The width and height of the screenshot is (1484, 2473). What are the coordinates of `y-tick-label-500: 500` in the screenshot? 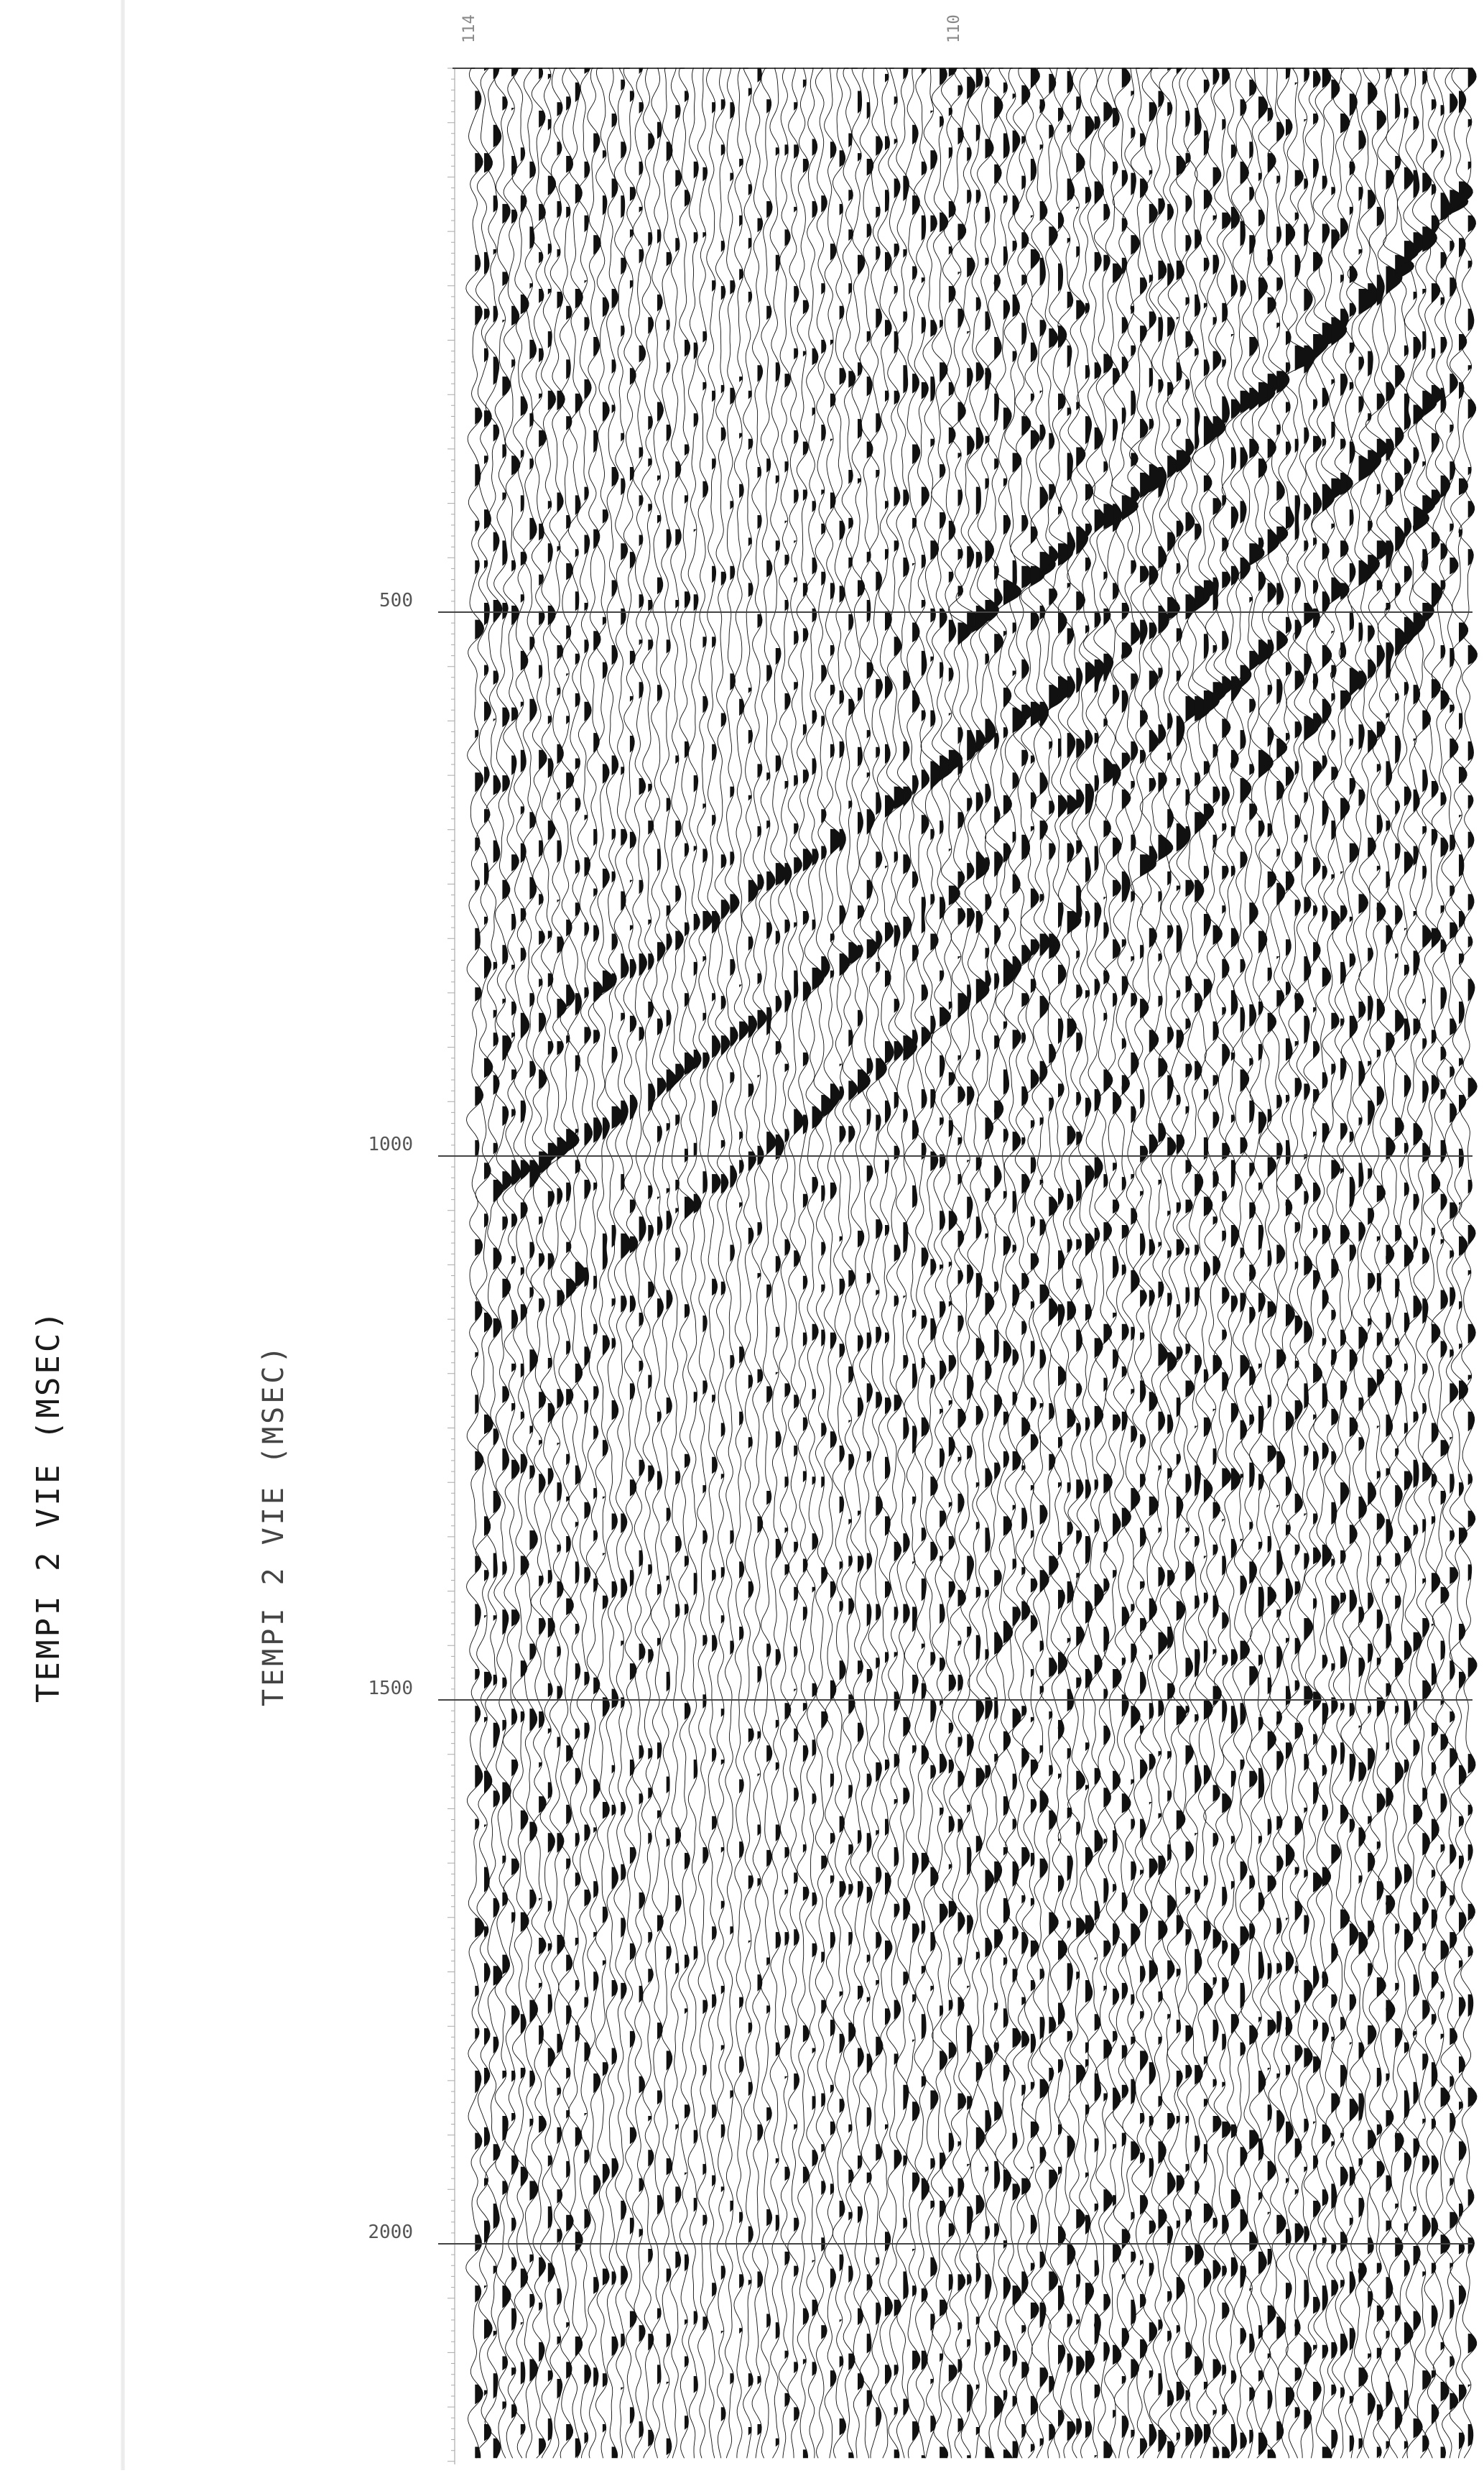 It's located at (396, 600).